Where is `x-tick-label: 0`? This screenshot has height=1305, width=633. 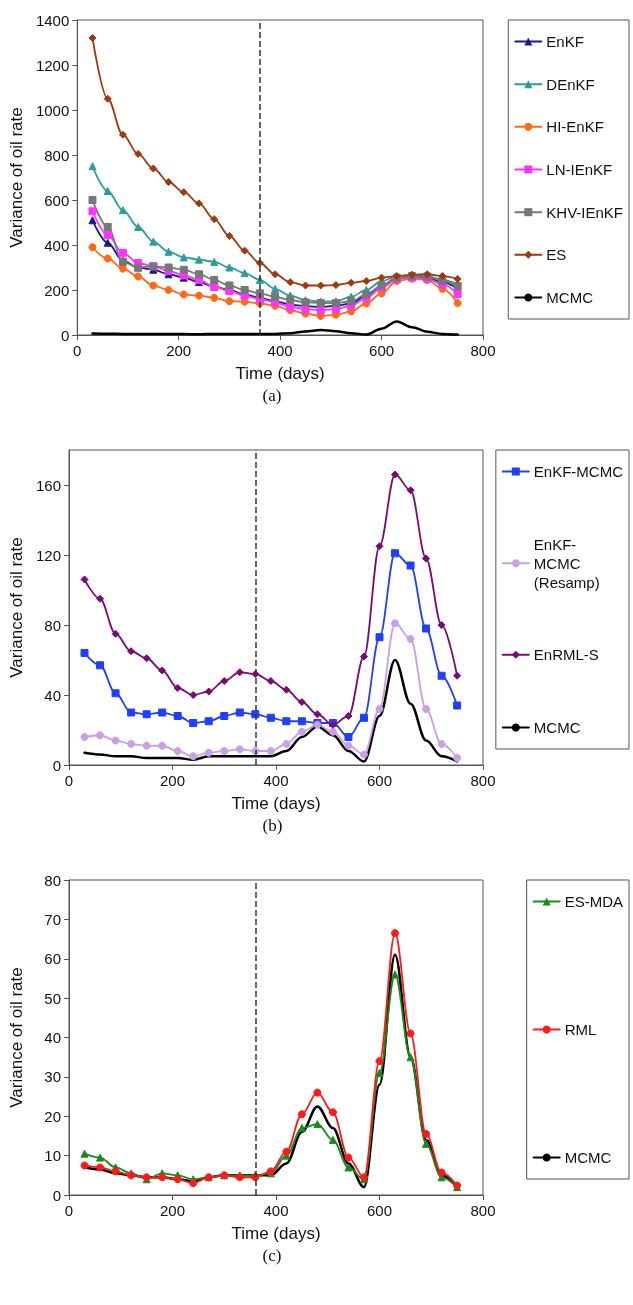
x-tick-label: 0 is located at coordinates (77, 350).